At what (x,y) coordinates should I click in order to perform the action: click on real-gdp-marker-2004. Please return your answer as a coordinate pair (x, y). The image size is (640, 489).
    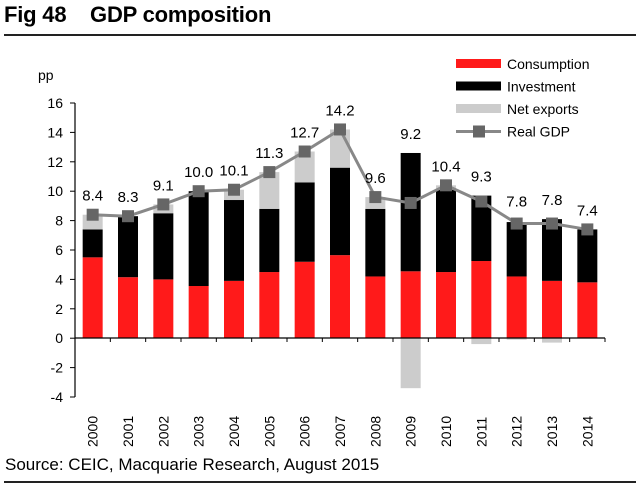
    Looking at the image, I should click on (234, 189).